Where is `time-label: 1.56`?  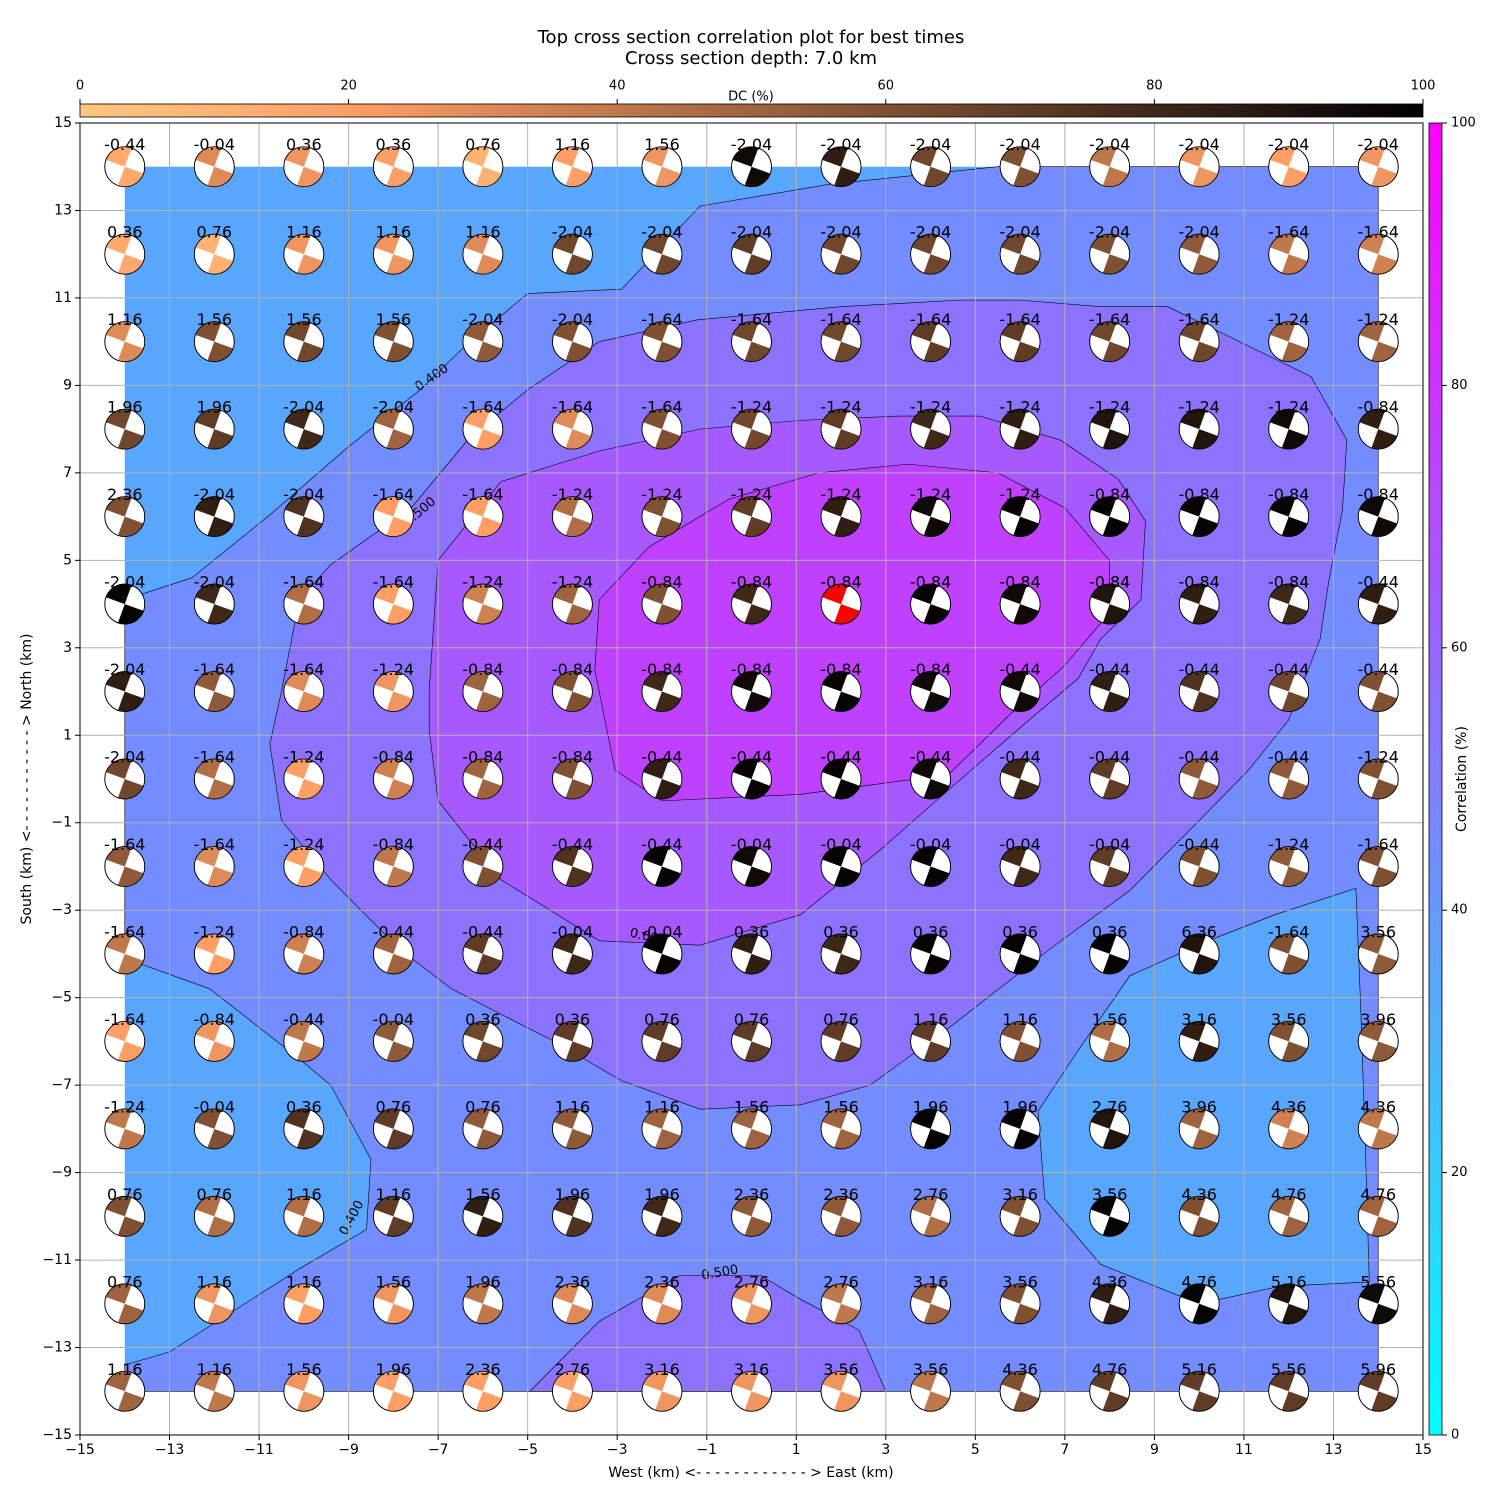 time-label: 1.56 is located at coordinates (304, 319).